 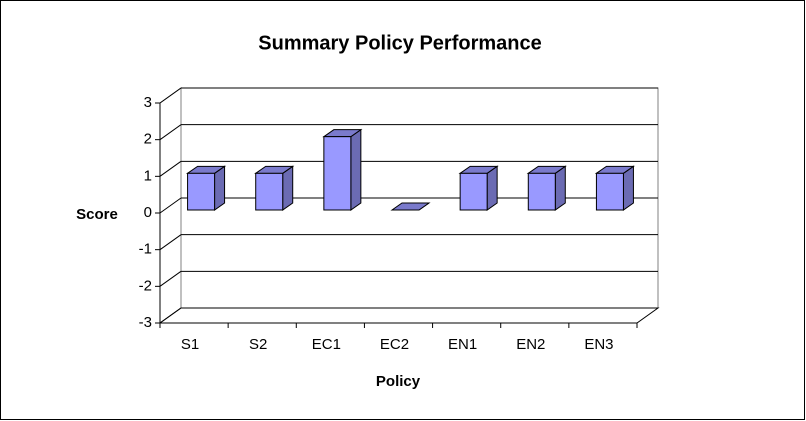 I want to click on x-tick-label: S2, so click(x=258, y=344).